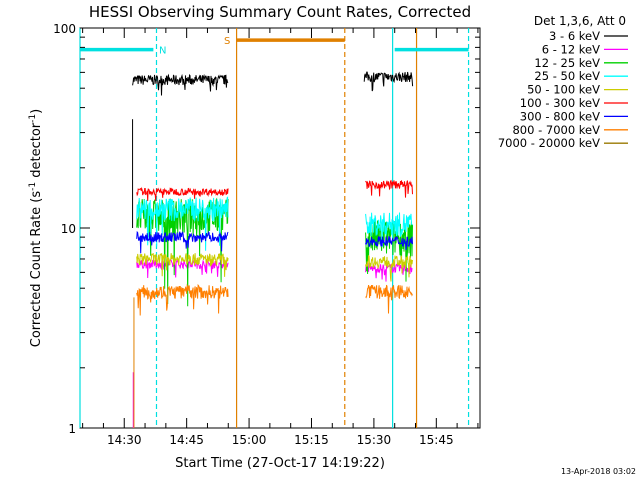 Image resolution: width=640 pixels, height=480 pixels. I want to click on y-tick-label: 10, so click(68, 229).